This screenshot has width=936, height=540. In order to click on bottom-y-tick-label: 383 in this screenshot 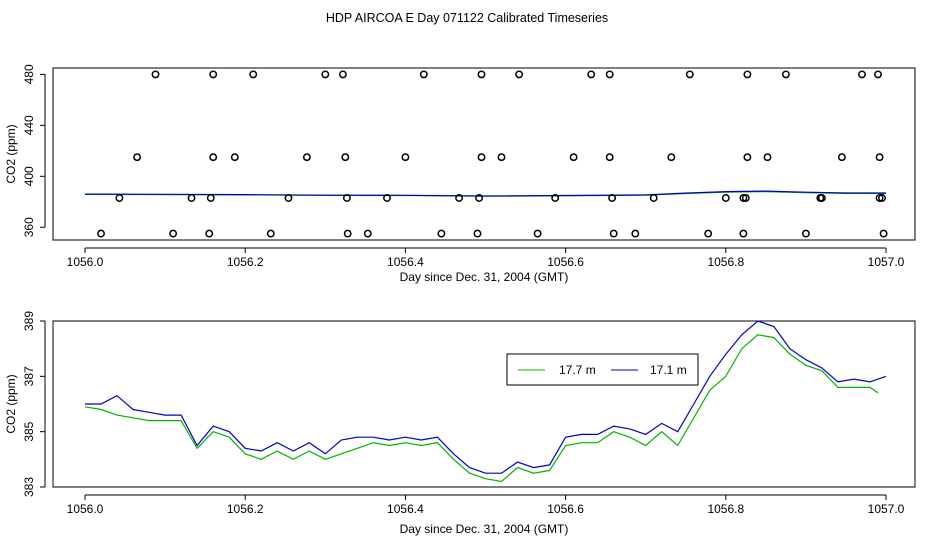, I will do `click(29, 487)`.